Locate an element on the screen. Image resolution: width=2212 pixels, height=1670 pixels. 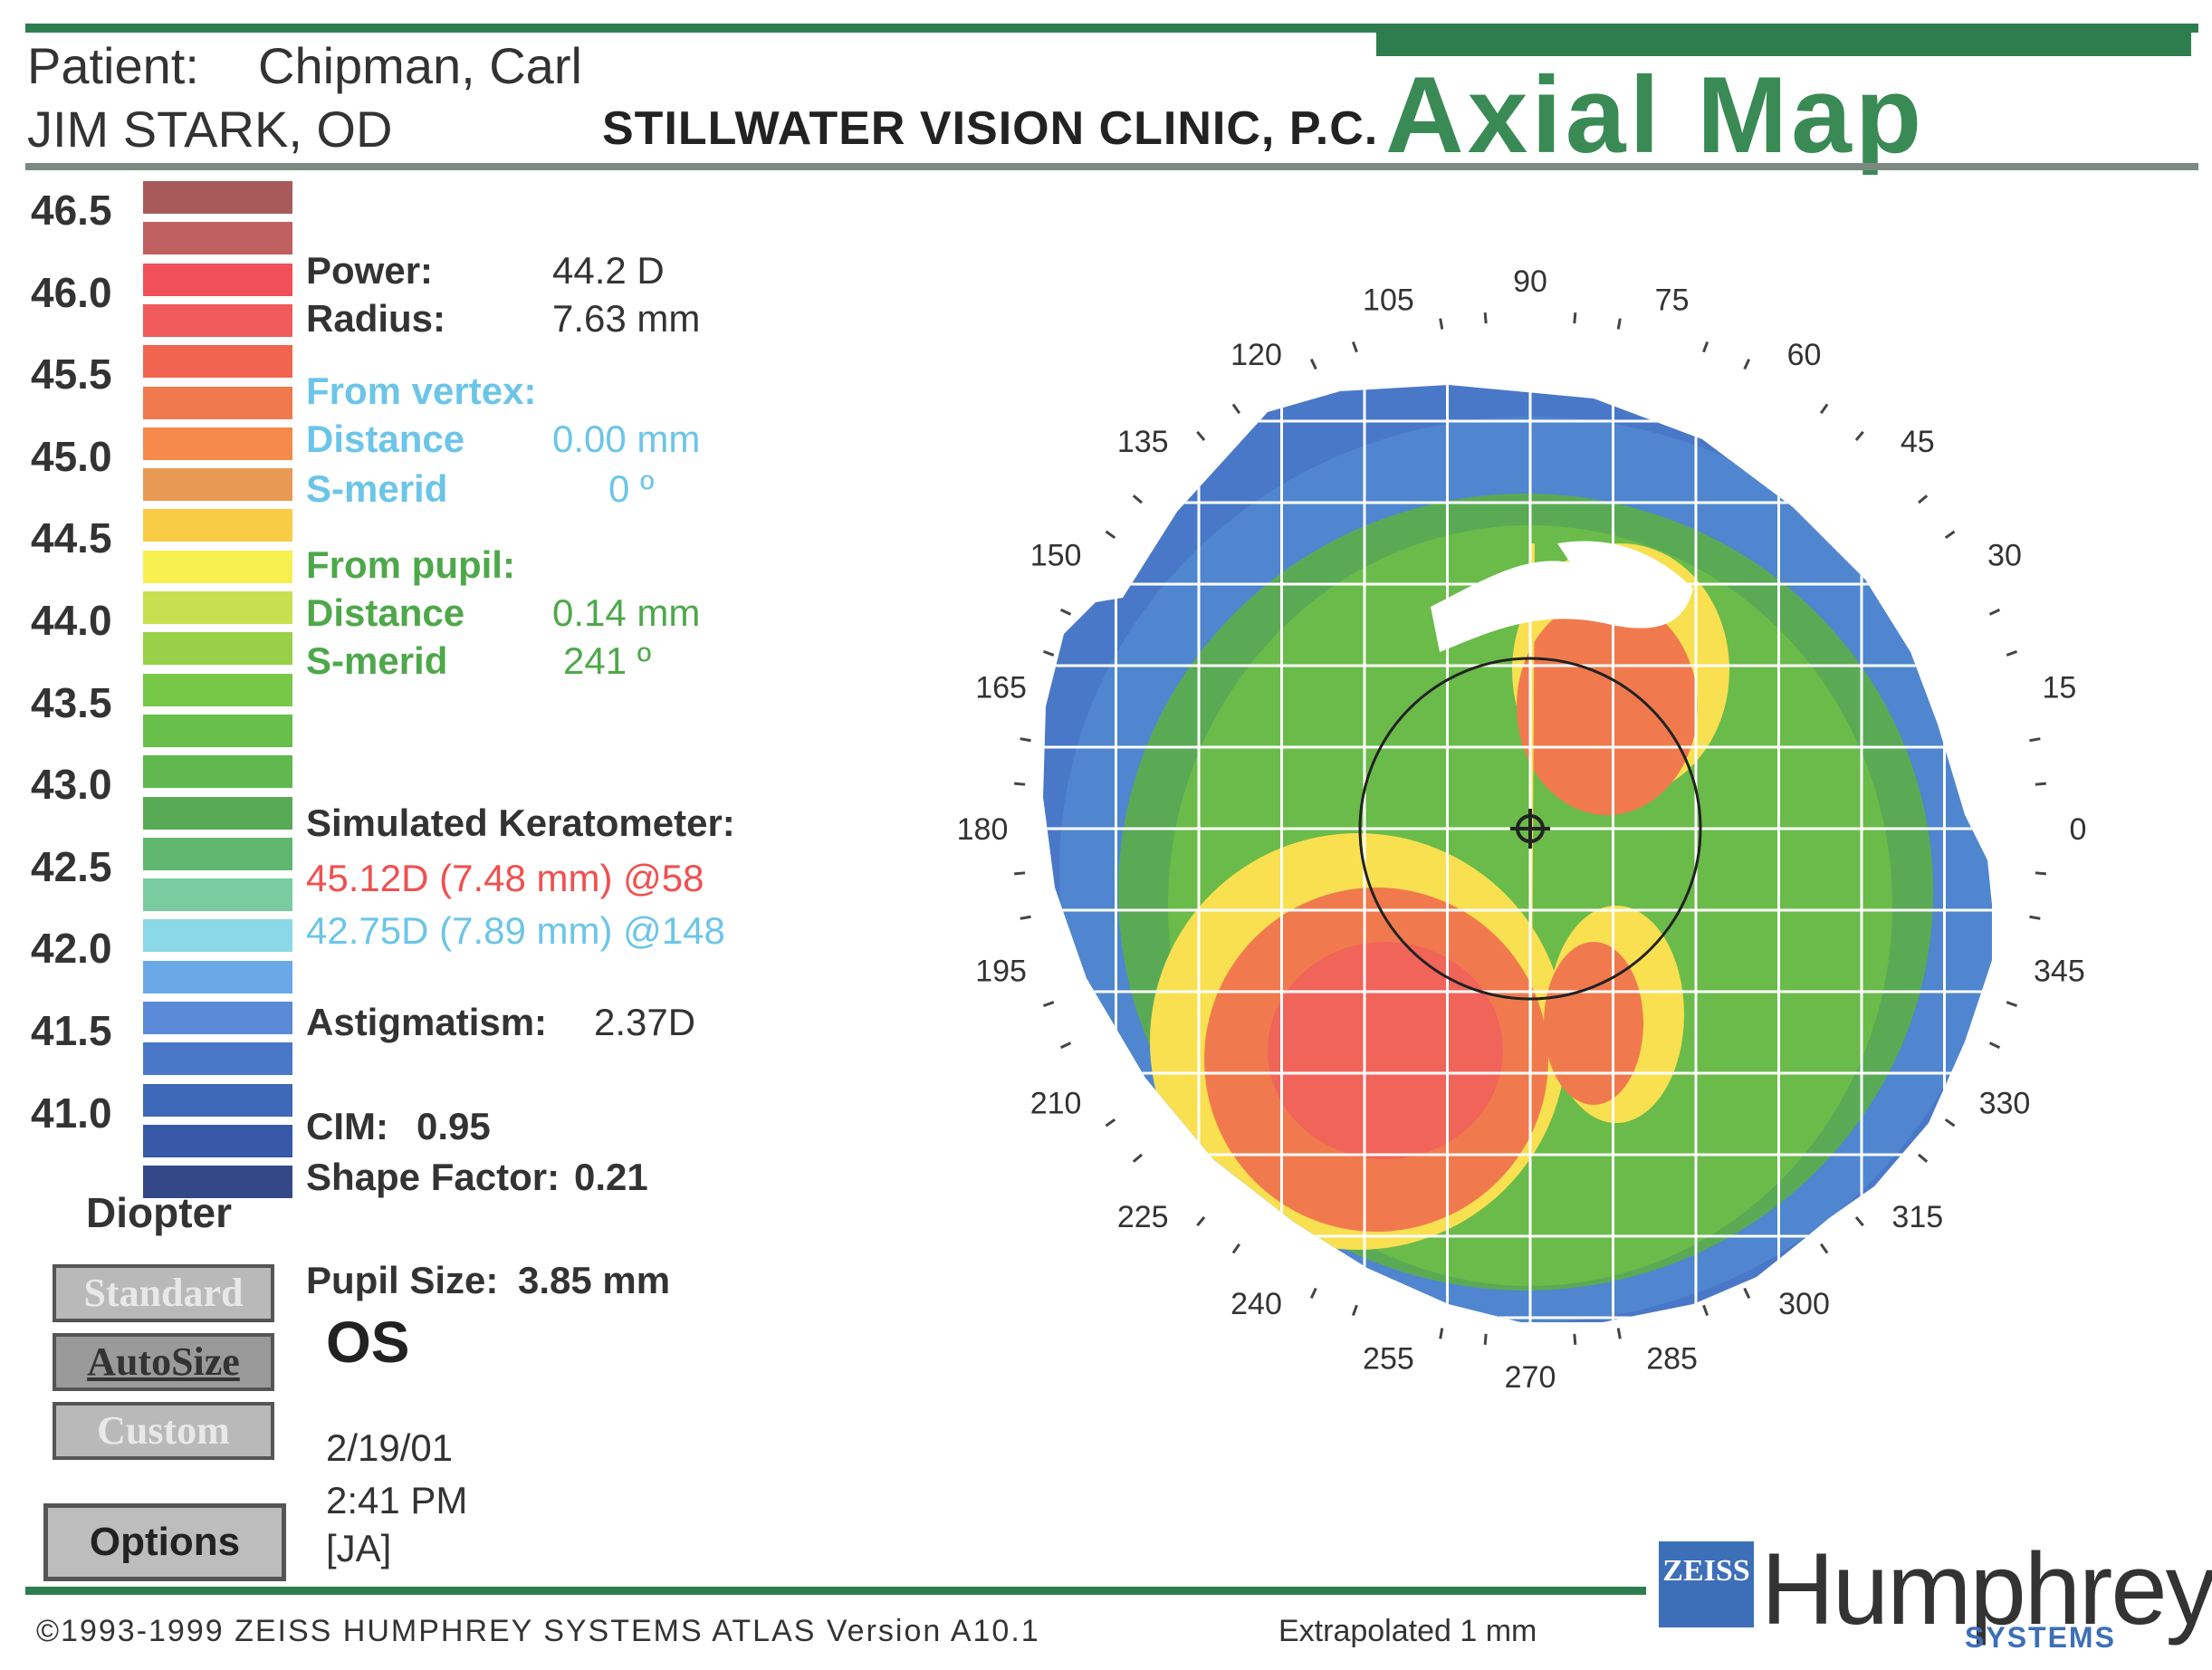
standard-button: Standard is located at coordinates (163, 1293).